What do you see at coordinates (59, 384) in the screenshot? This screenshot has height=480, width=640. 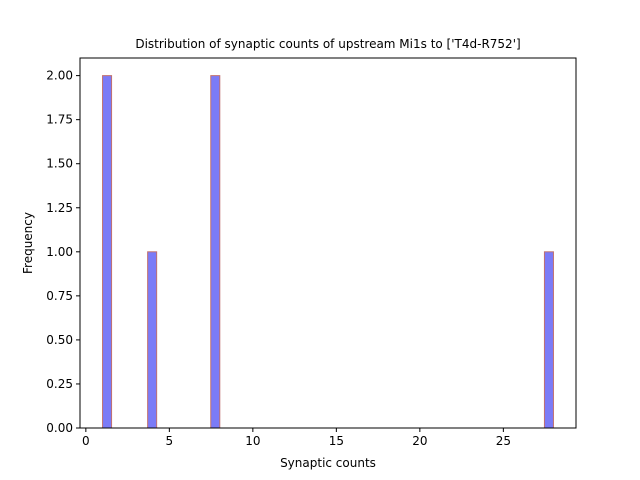 I see `y-tick-label: 0.25` at bounding box center [59, 384].